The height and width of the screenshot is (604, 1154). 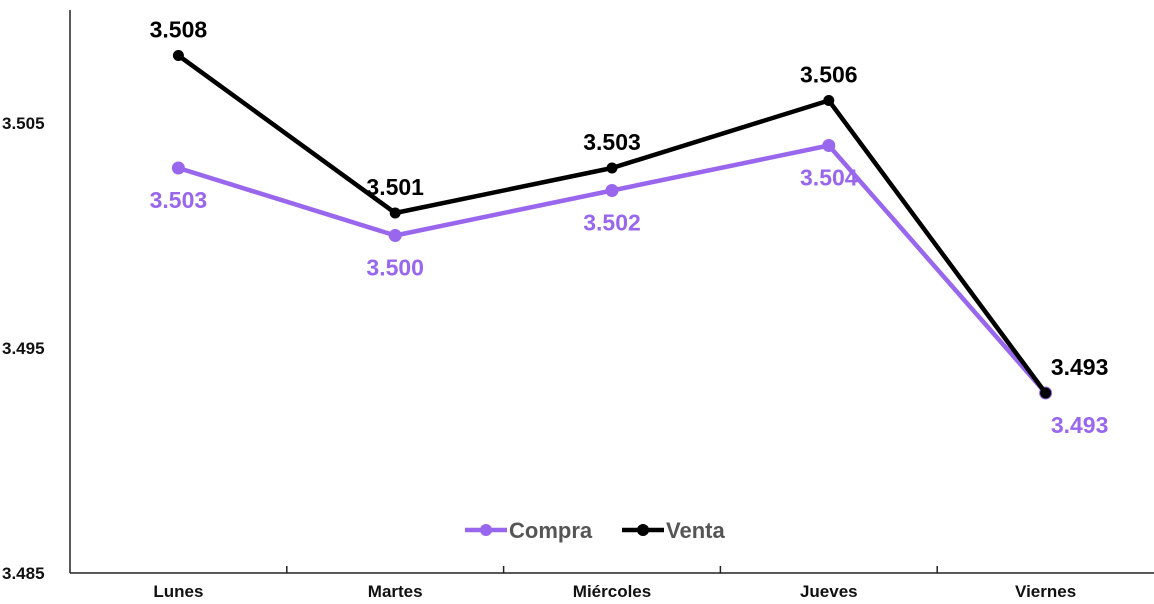 I want to click on data-label-venta: 3.493, so click(x=1080, y=367).